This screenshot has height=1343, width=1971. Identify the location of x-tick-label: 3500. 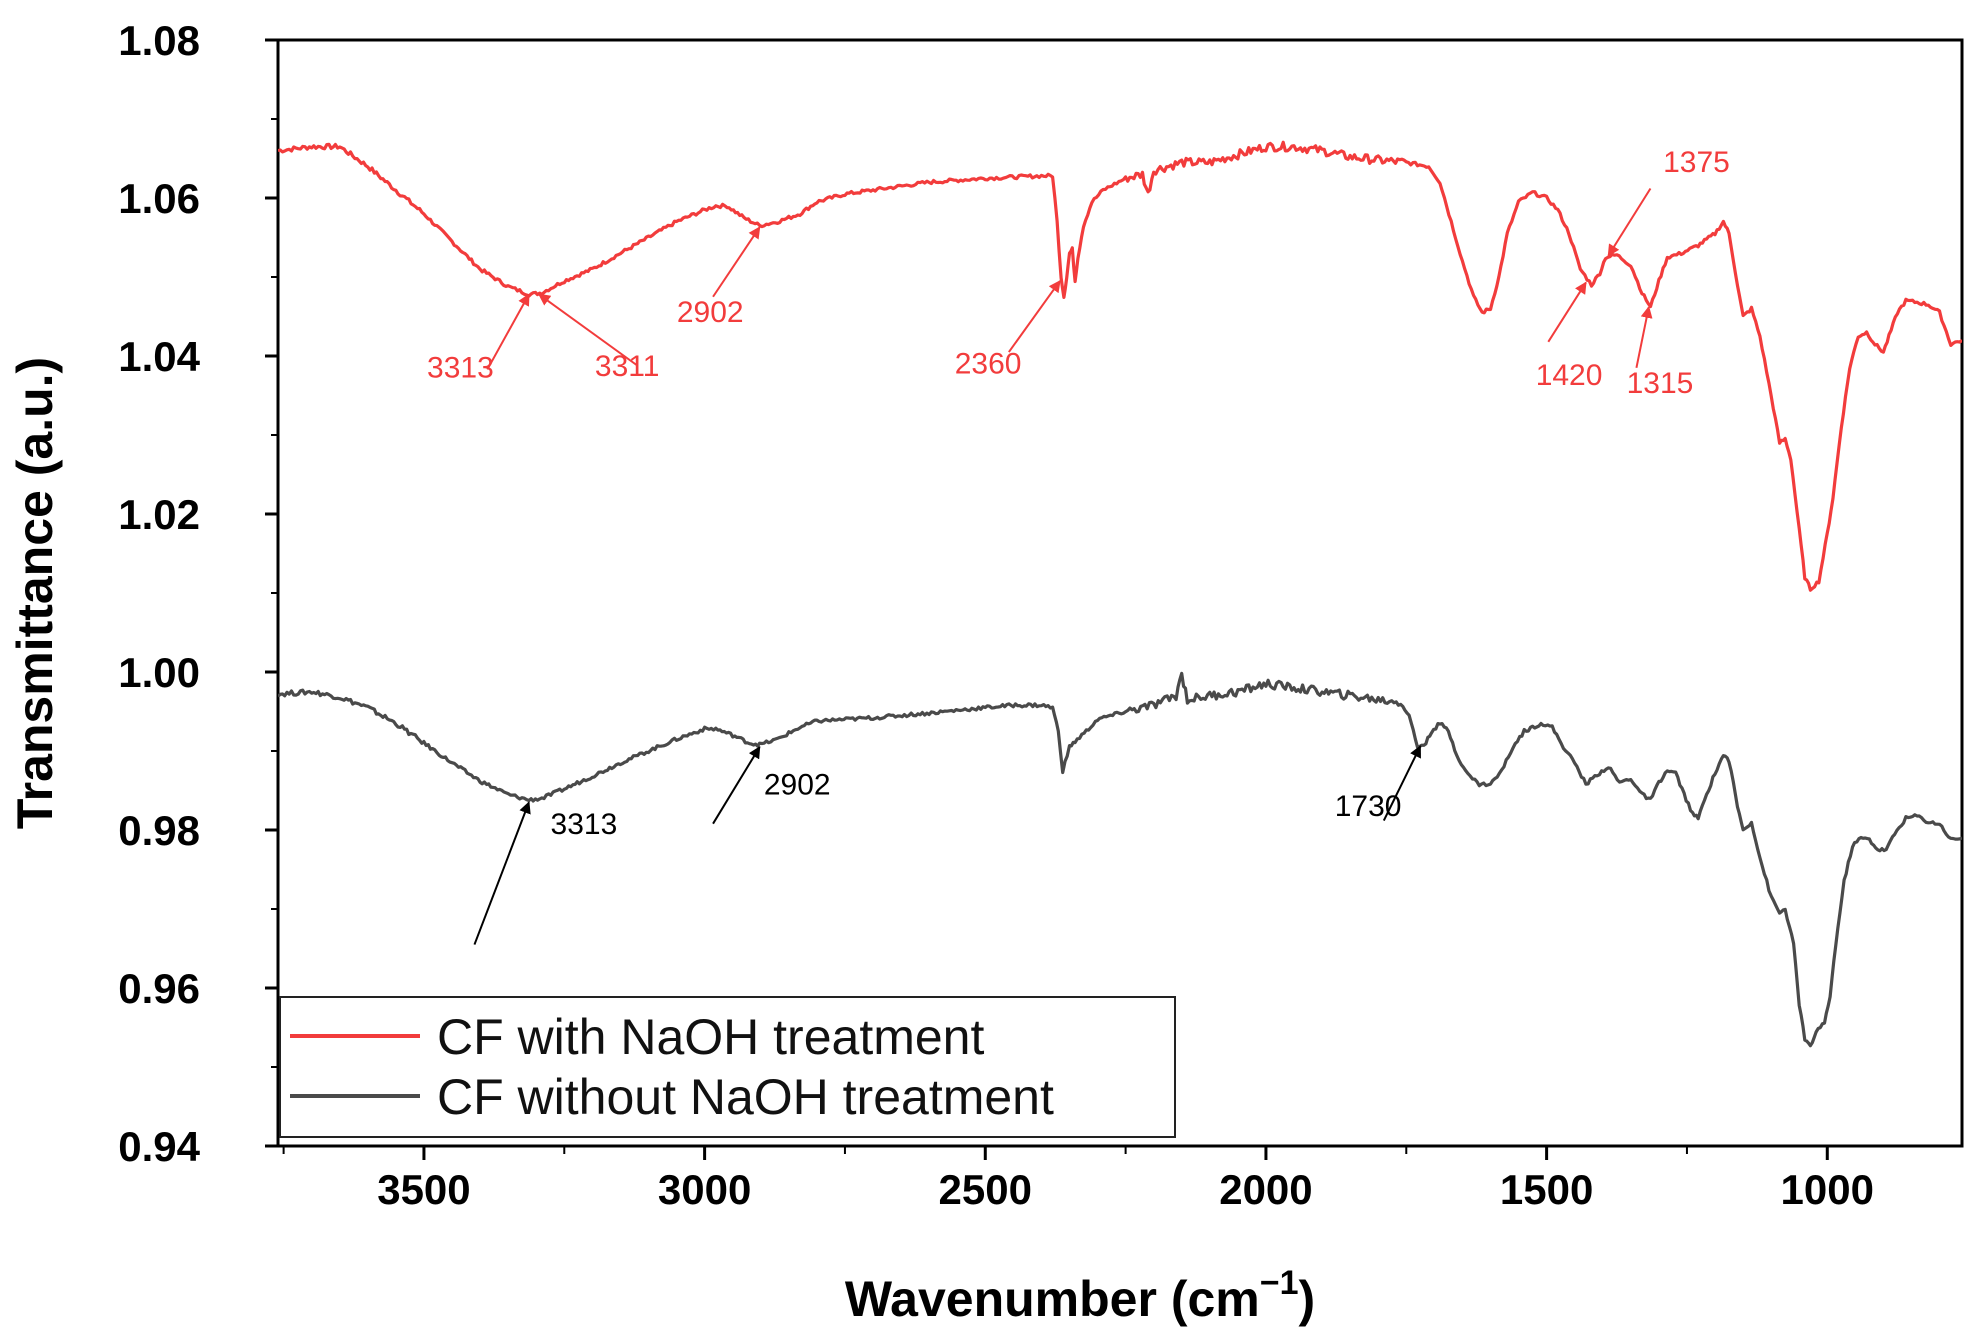
(423, 1189).